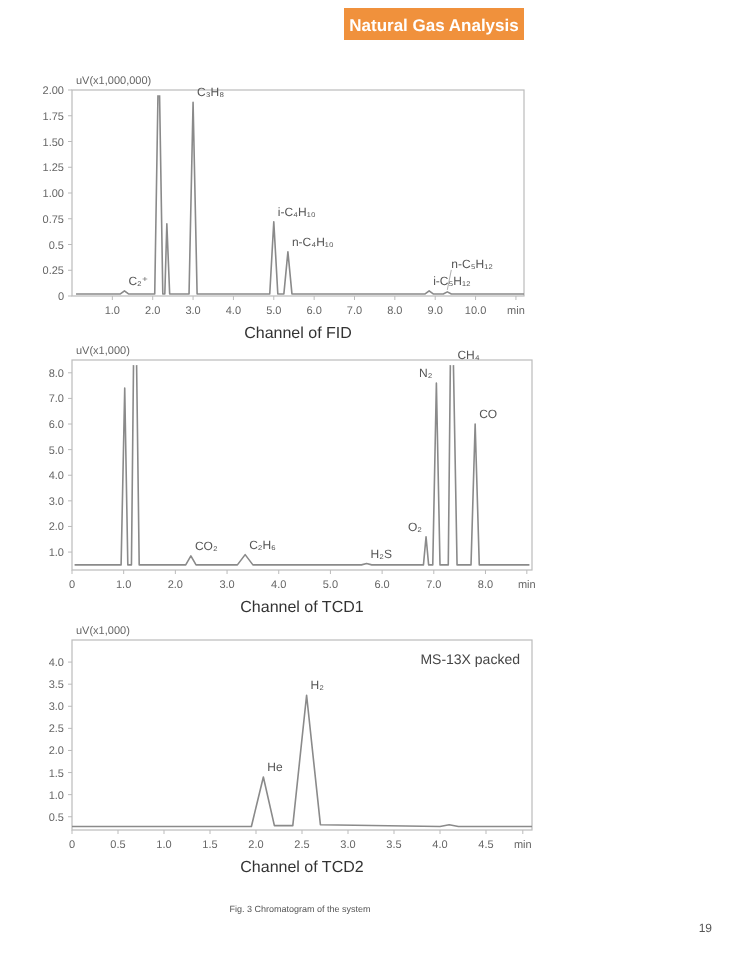 This screenshot has width=736, height=960. Describe the element at coordinates (302, 761) in the screenshot. I see `line-series` at that location.